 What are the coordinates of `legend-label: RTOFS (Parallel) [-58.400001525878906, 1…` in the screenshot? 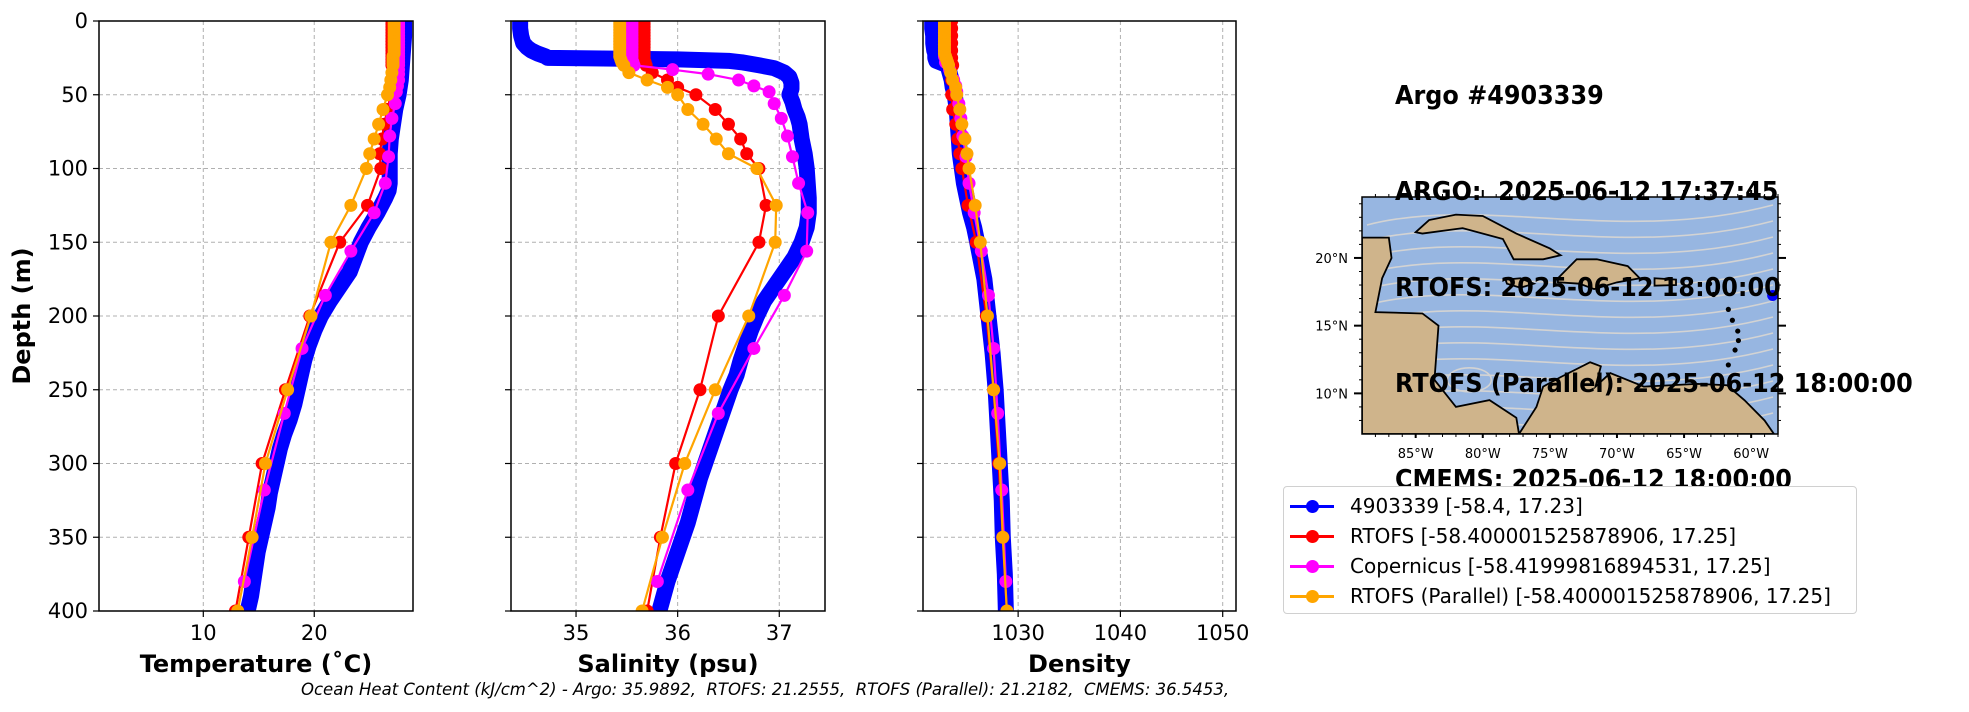 It's located at (1590, 596).